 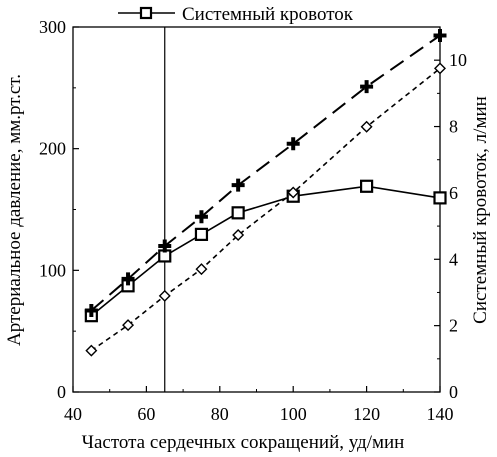 I want to click on y-axis-right-label: Системный кровоток, л/мин, so click(x=480, y=210).